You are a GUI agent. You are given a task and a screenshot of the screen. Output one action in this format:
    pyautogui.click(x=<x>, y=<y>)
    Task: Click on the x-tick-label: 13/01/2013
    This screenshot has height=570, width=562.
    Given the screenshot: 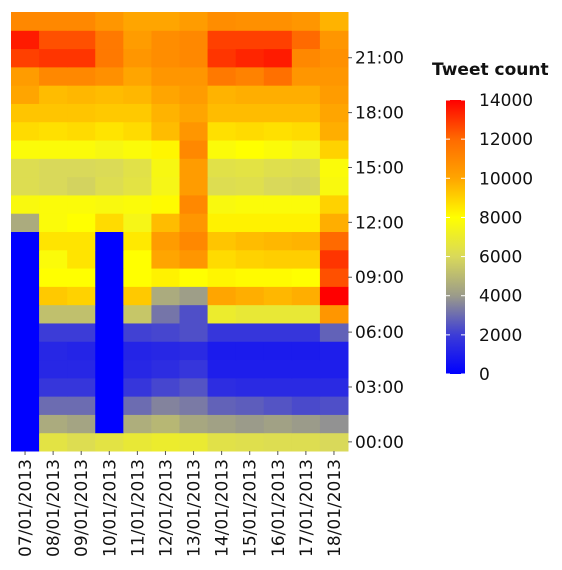 What is the action you would take?
    pyautogui.click(x=195, y=508)
    